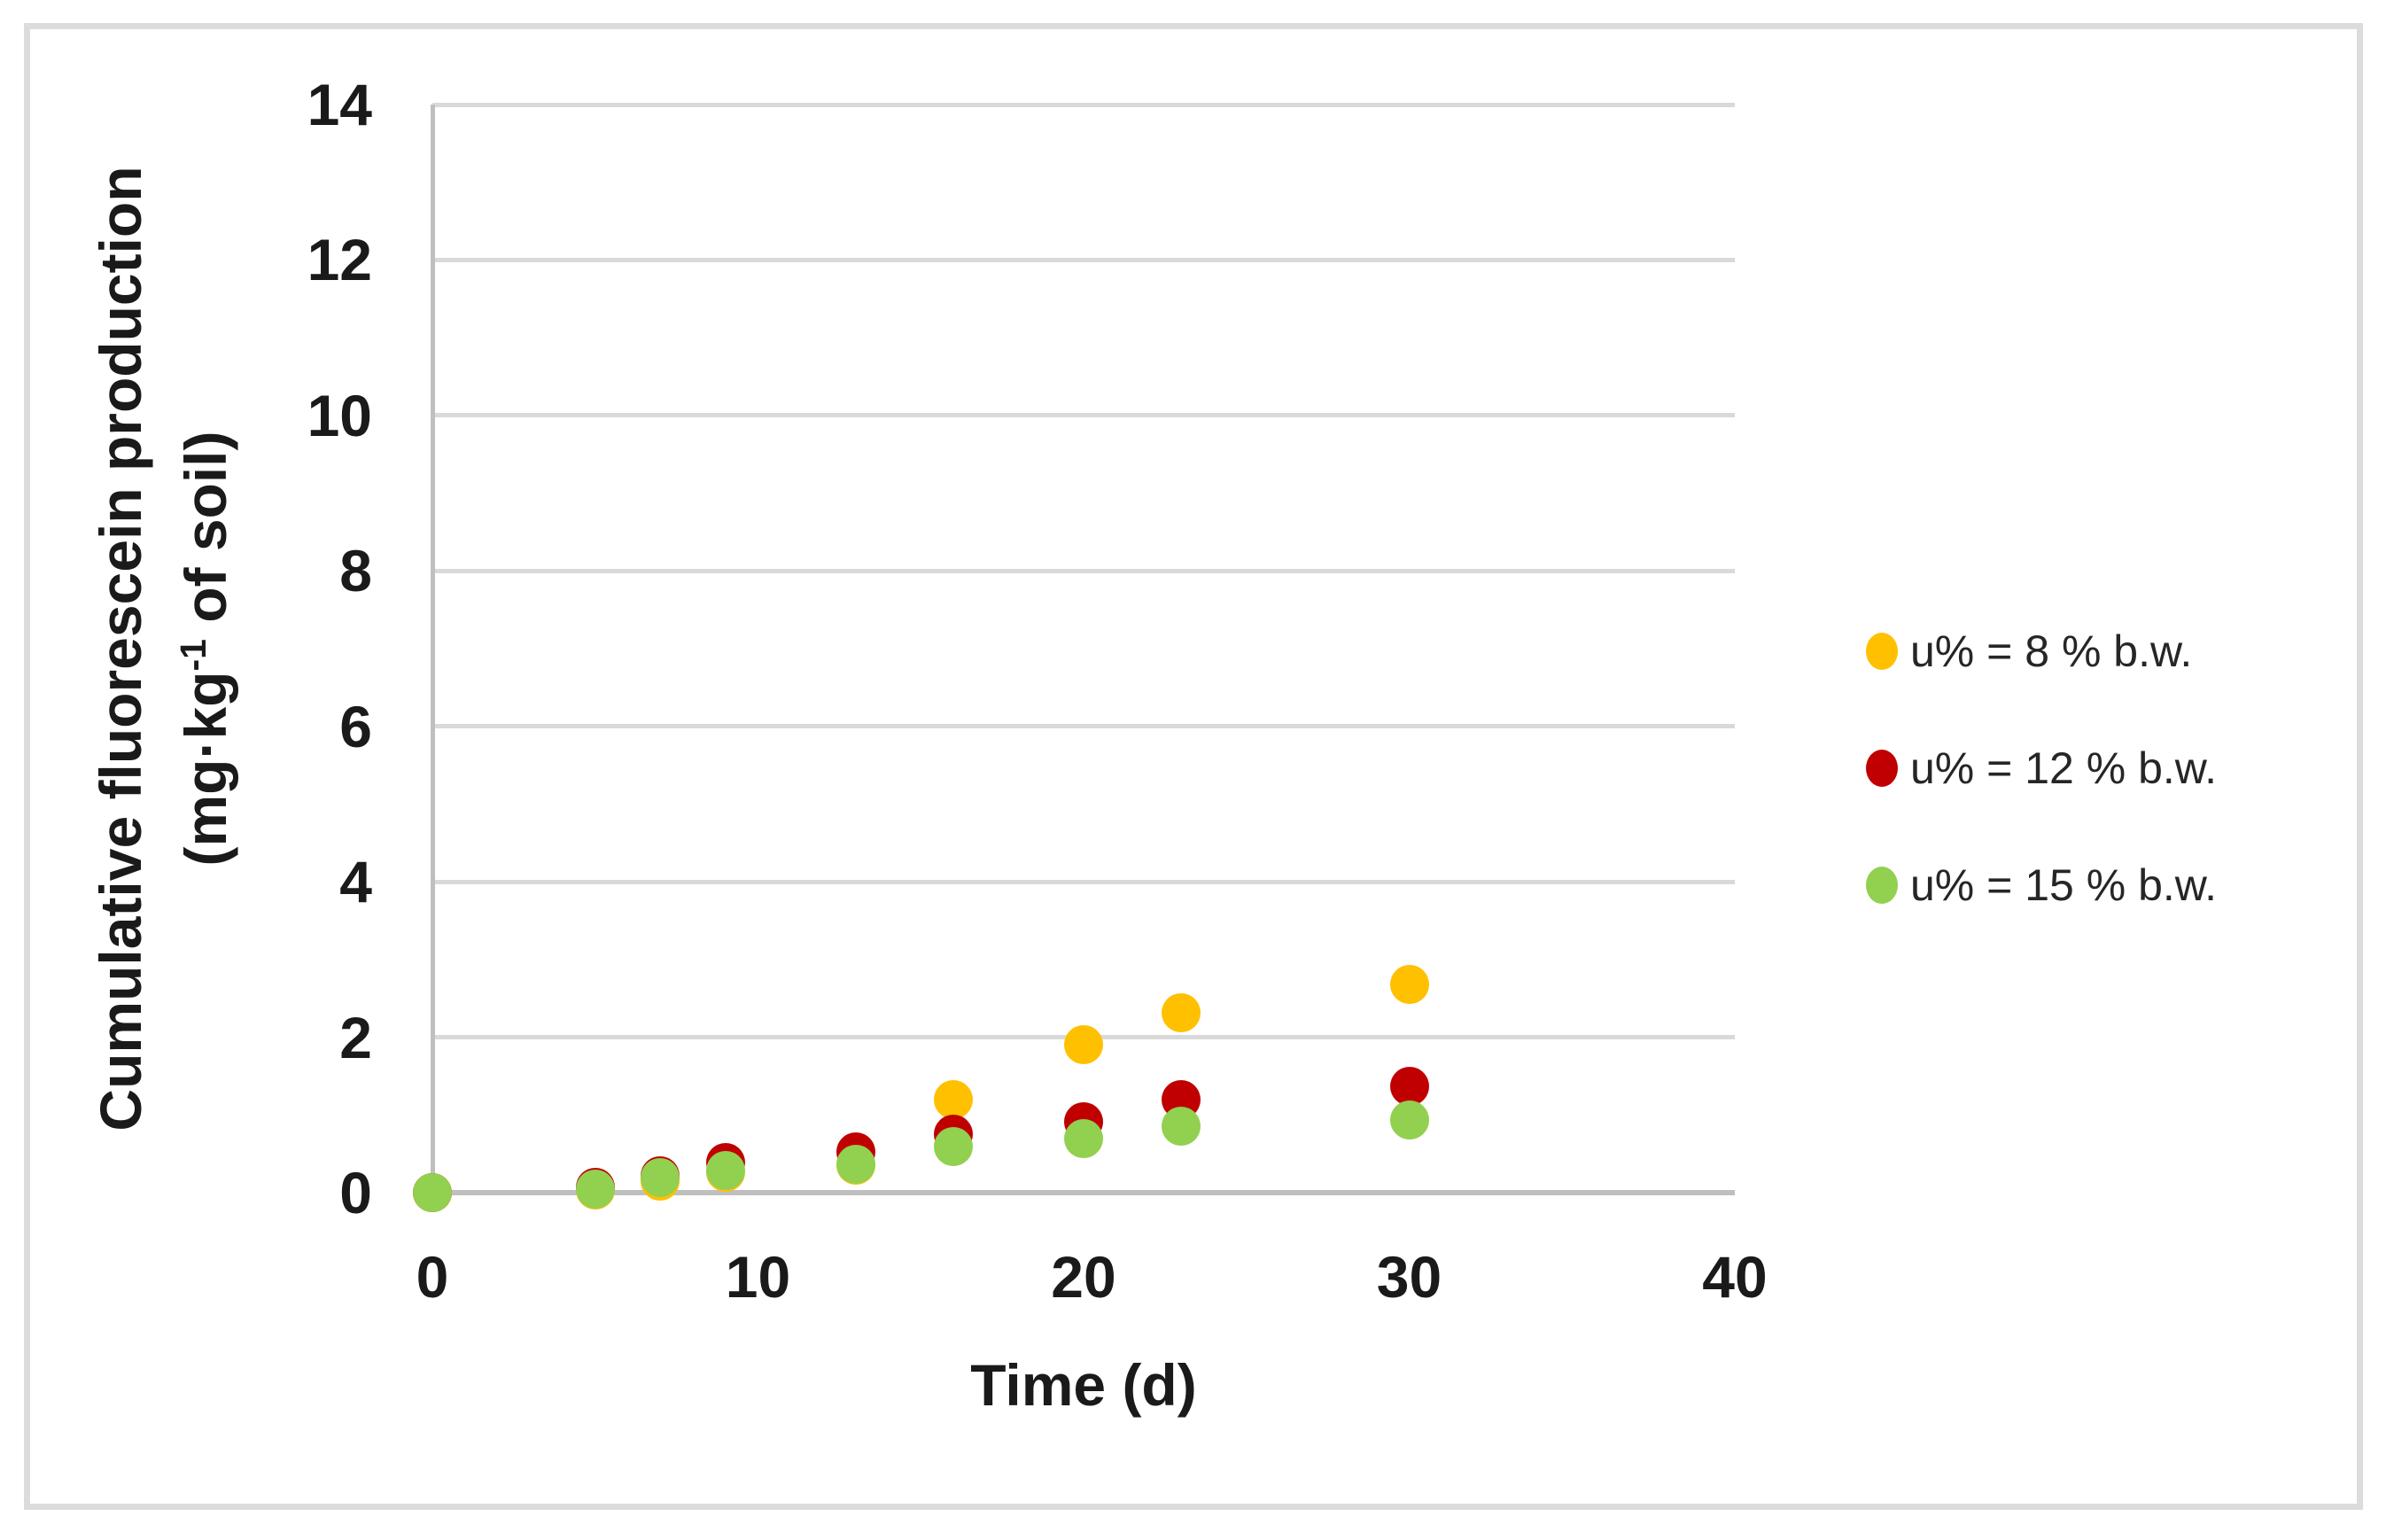  I want to click on y-tick-14: 14, so click(340, 104).